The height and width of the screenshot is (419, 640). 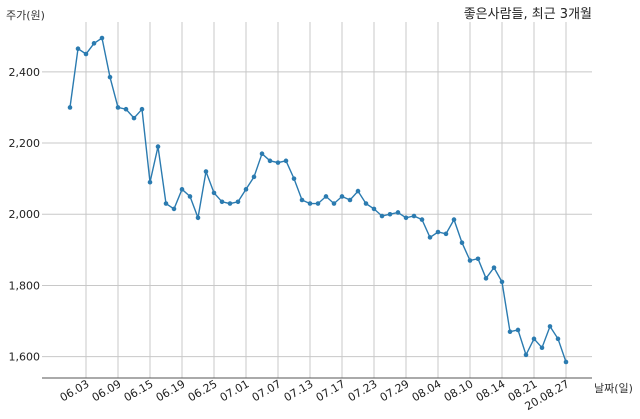 What do you see at coordinates (299, 390) in the screenshot?
I see `x-tick-label: 07.13` at bounding box center [299, 390].